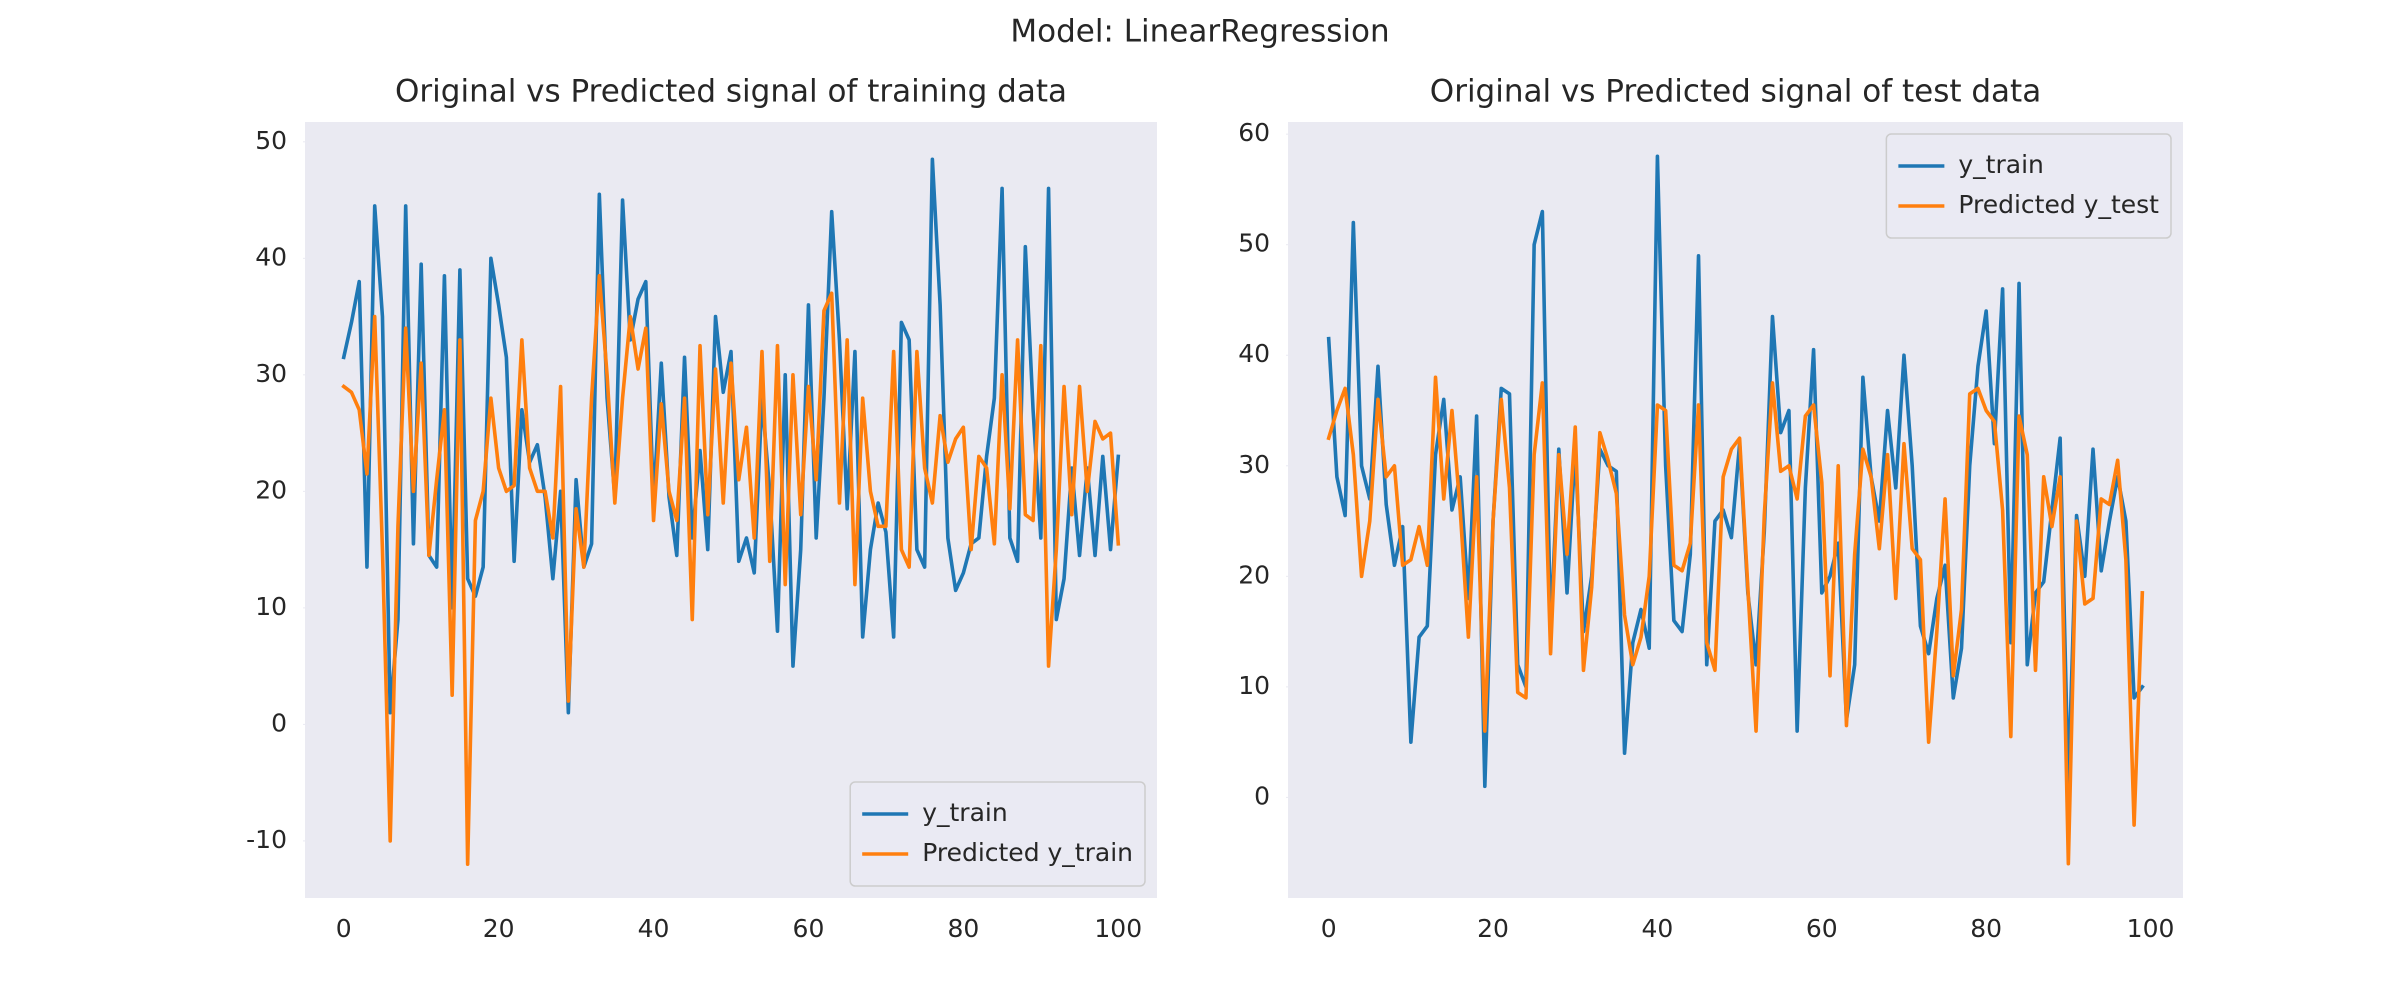 The height and width of the screenshot is (1000, 2400). Describe the element at coordinates (266, 839) in the screenshot. I see `y-tick-label: -10` at that location.